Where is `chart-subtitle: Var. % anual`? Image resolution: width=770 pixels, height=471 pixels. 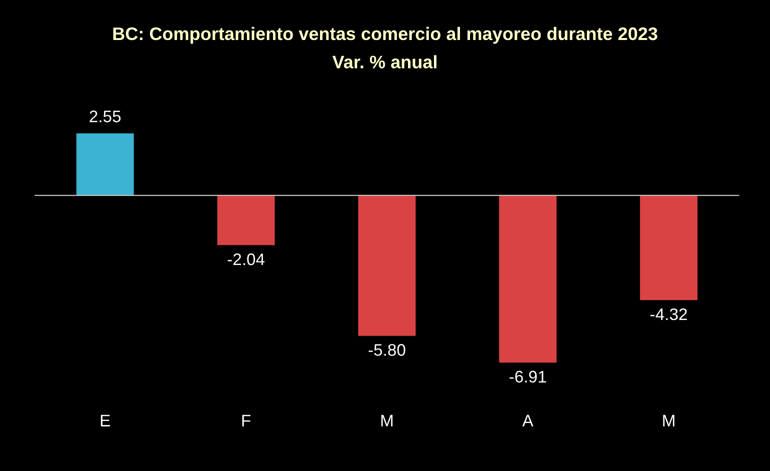 chart-subtitle: Var. % anual is located at coordinates (384, 61).